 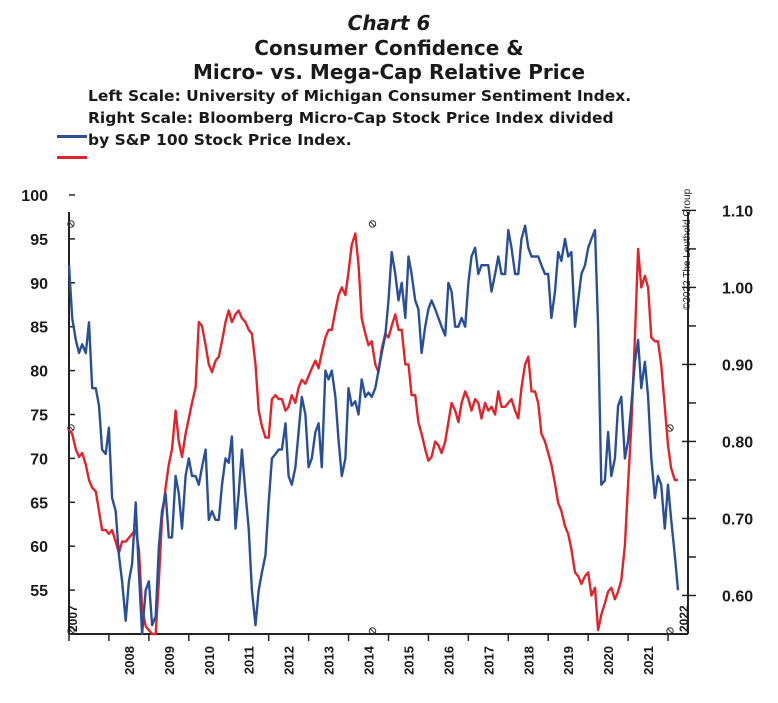 What do you see at coordinates (737, 365) in the screenshot?
I see `right-tick-label: 0.90` at bounding box center [737, 365].